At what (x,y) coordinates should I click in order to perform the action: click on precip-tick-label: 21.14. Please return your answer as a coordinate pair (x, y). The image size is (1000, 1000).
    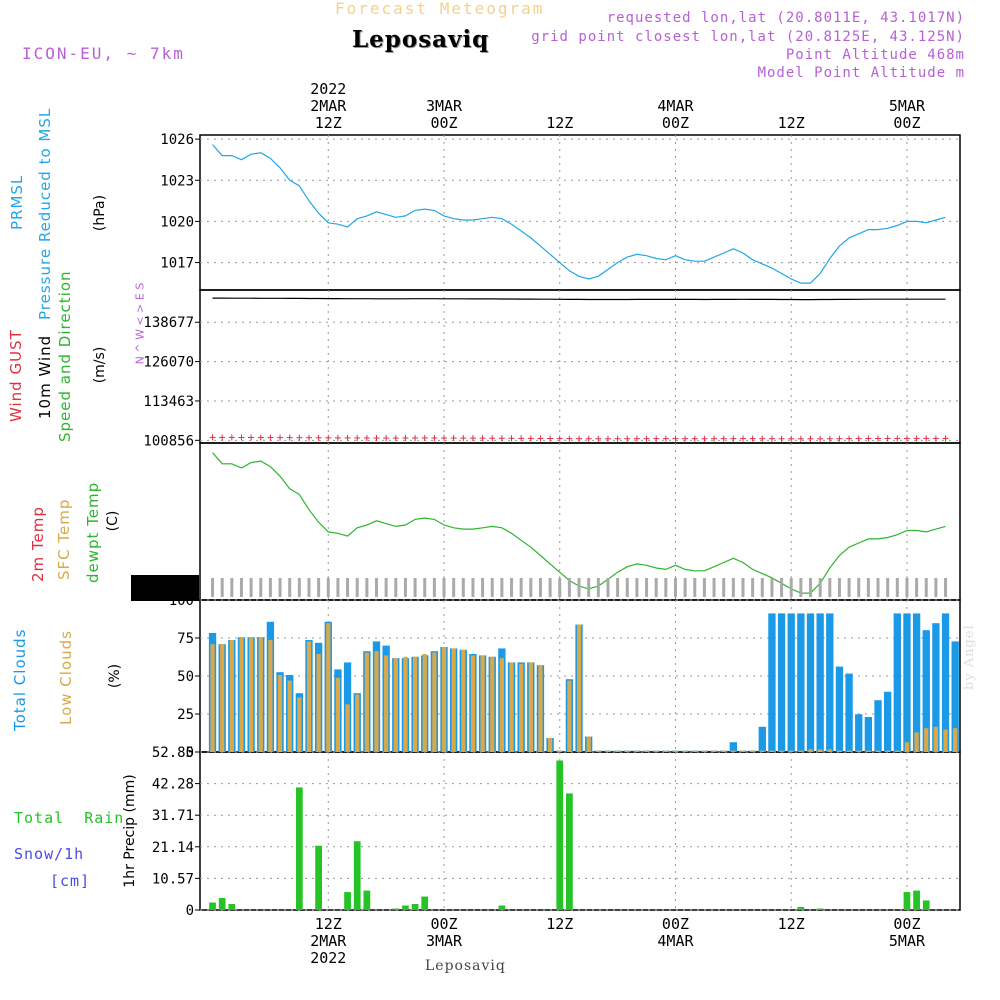
    Looking at the image, I should click on (173, 848).